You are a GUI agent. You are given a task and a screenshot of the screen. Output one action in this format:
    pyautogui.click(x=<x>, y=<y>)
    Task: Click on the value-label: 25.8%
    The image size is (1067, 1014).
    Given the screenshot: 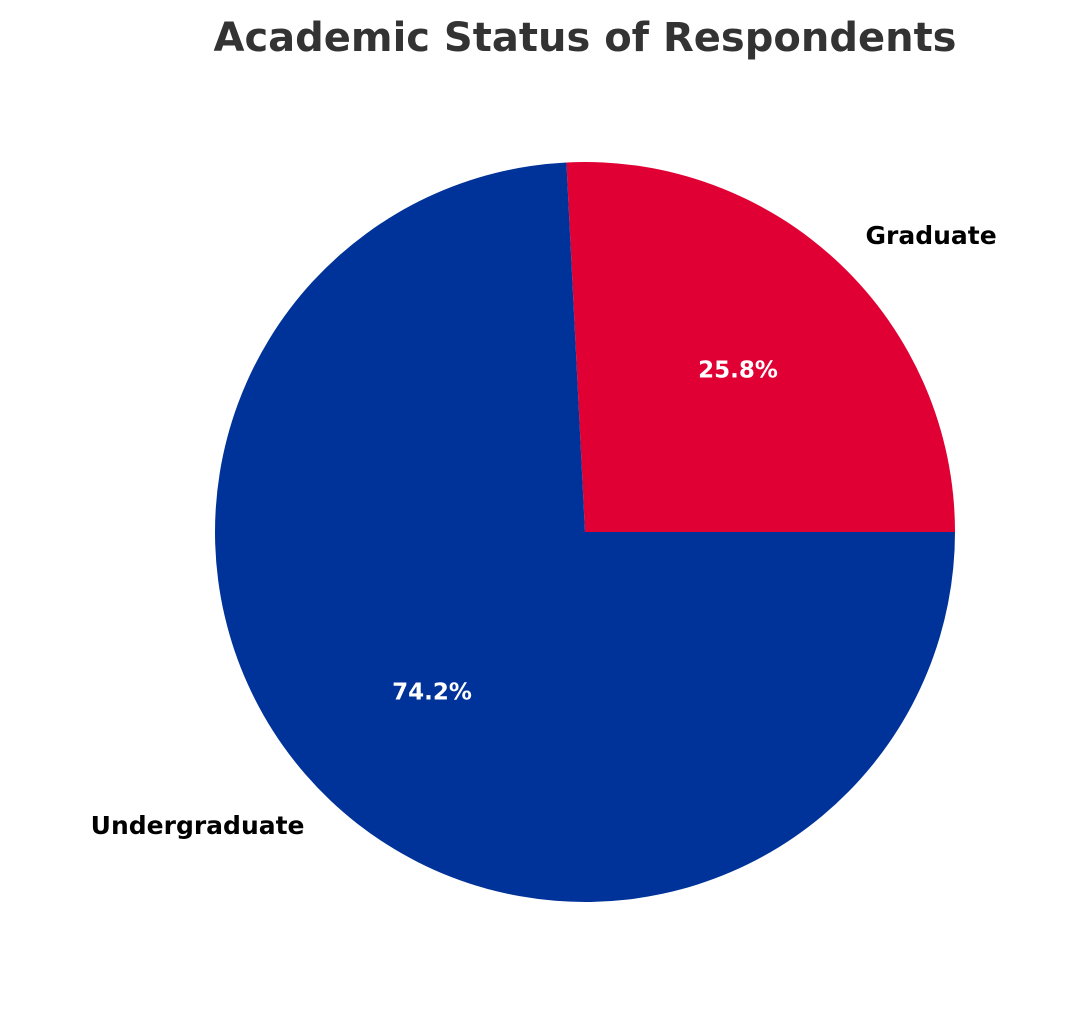 What is the action you would take?
    pyautogui.click(x=738, y=371)
    